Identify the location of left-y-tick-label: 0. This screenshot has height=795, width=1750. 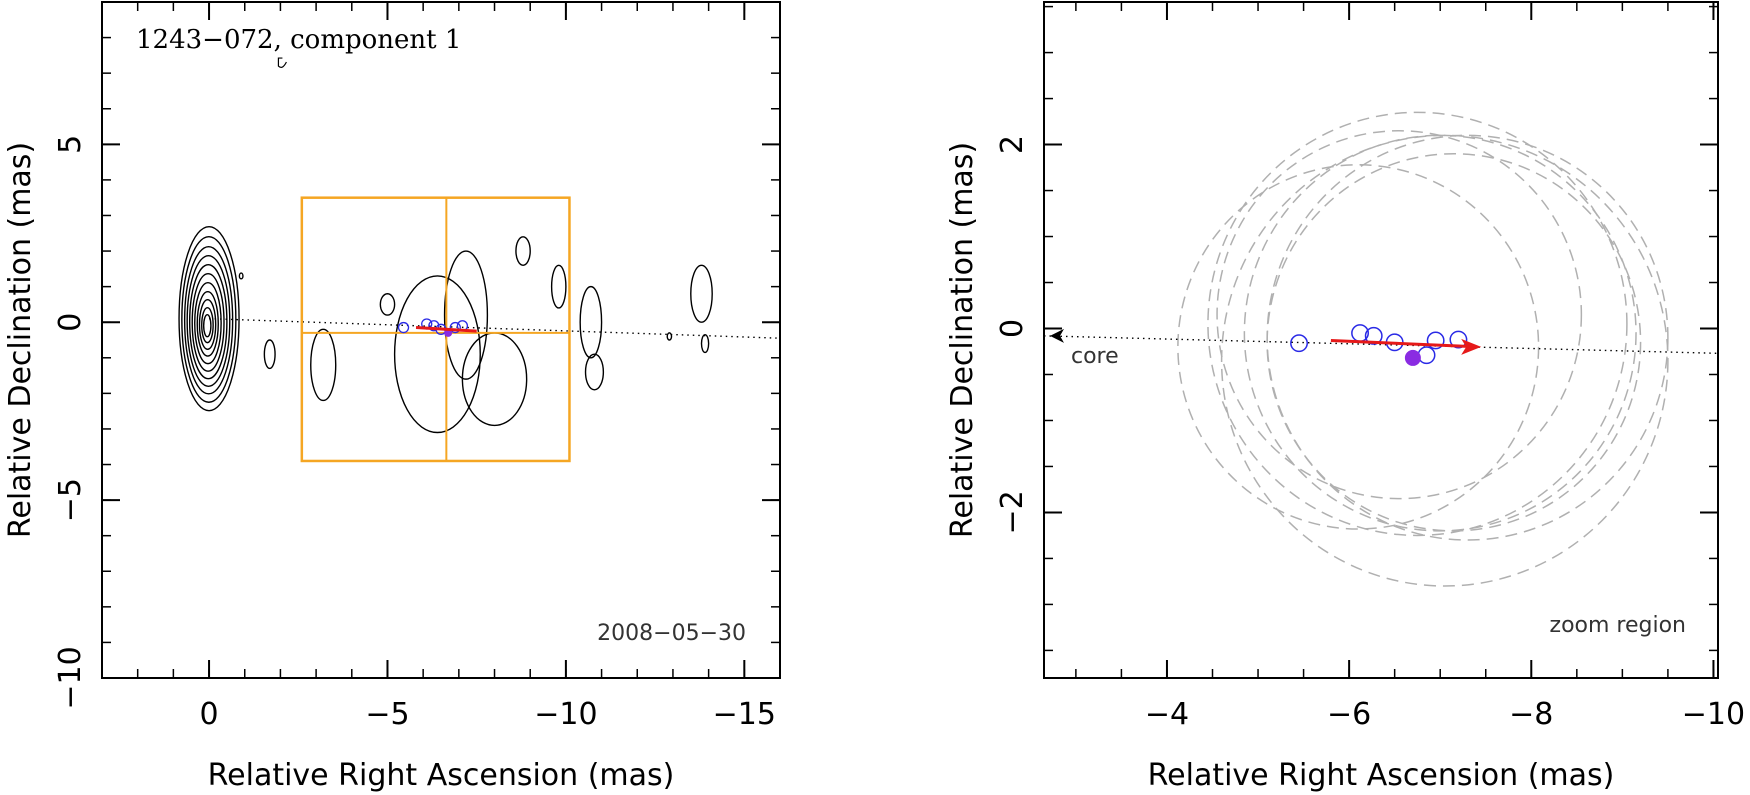
(70, 322).